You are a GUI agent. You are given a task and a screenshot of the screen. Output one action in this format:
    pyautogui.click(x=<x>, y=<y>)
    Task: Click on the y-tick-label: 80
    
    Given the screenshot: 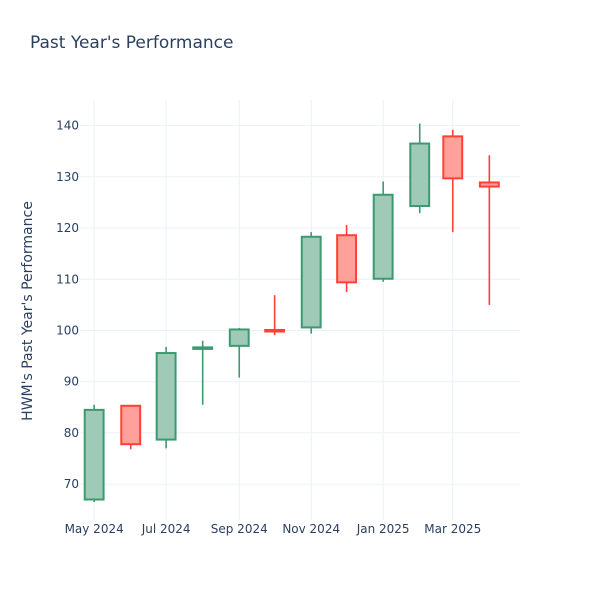 What is the action you would take?
    pyautogui.click(x=71, y=433)
    